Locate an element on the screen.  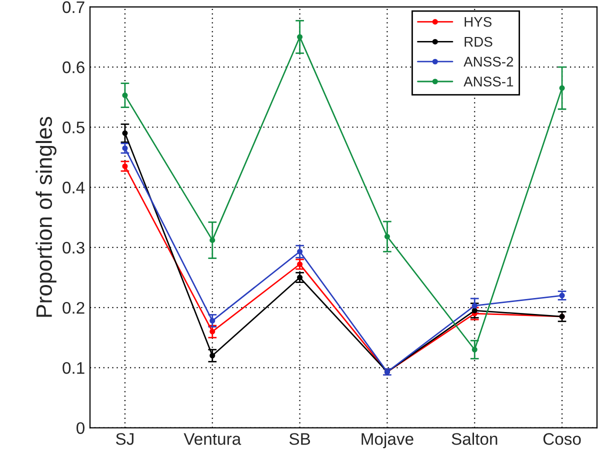
legend-label: HYS is located at coordinates (478, 21).